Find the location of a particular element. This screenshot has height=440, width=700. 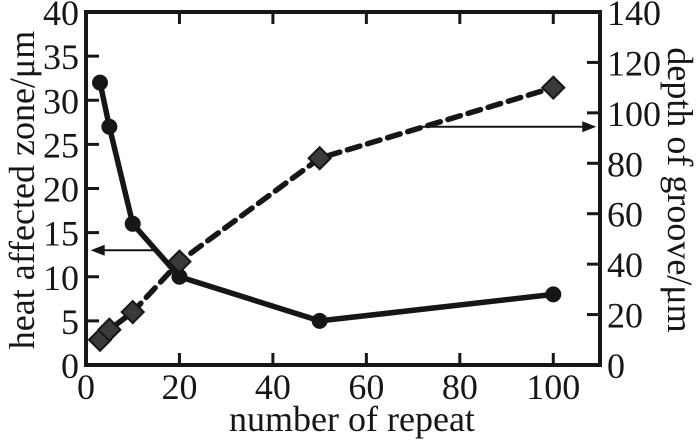

y-right-tick-label: 80 is located at coordinates (625, 164).